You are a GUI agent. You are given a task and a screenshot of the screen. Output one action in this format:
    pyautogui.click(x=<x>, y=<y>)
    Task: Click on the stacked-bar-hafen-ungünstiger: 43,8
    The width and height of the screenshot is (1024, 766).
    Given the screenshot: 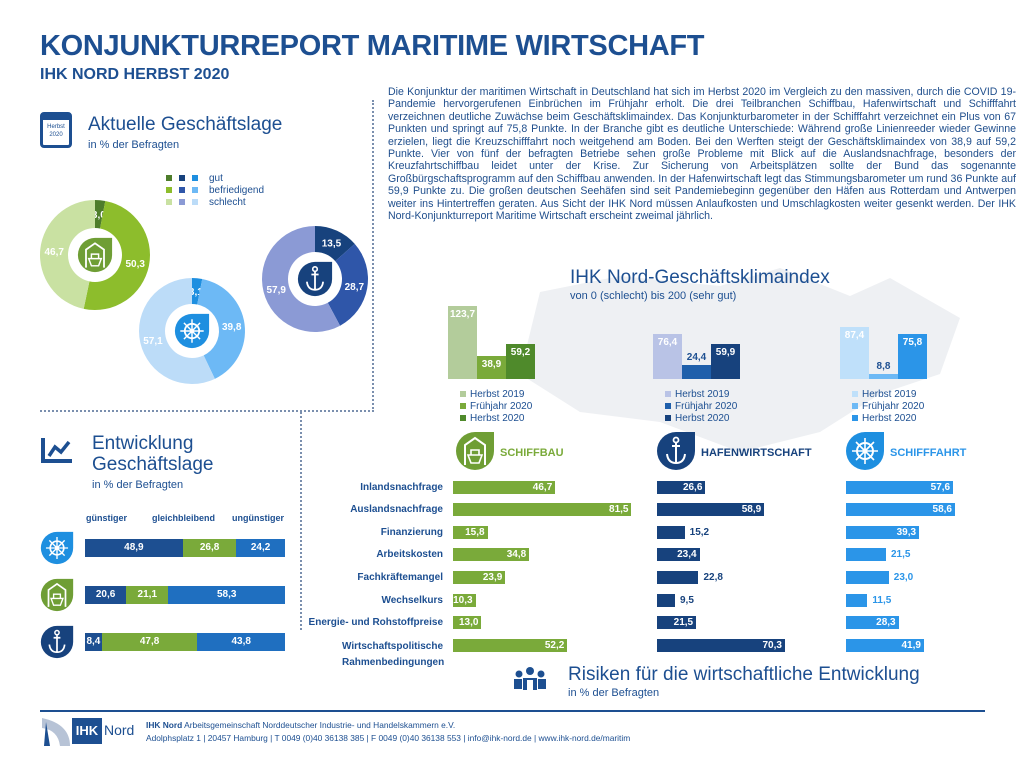 What is the action you would take?
    pyautogui.click(x=241, y=642)
    